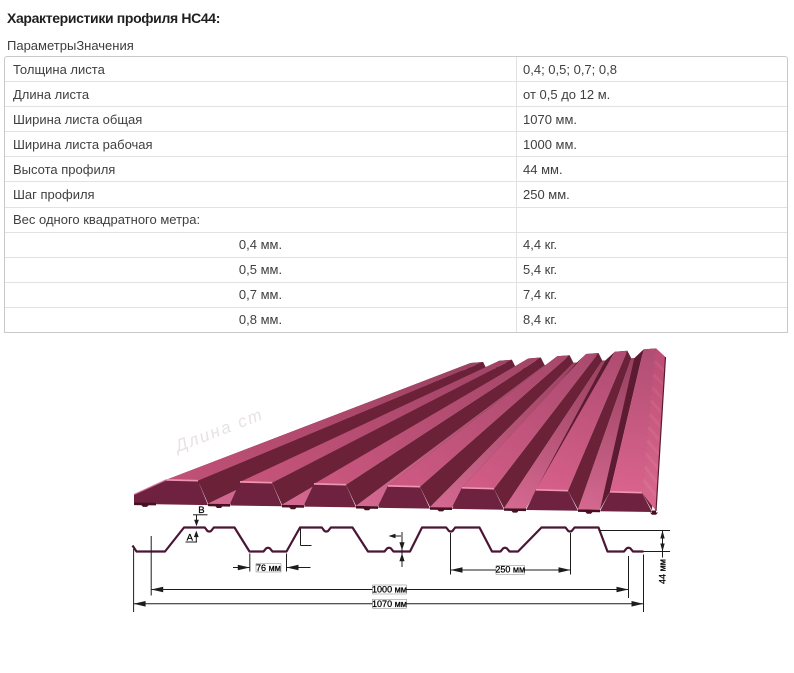  What do you see at coordinates (651, 245) in the screenshot?
I see `value-cell: 4,4 кг.` at bounding box center [651, 245].